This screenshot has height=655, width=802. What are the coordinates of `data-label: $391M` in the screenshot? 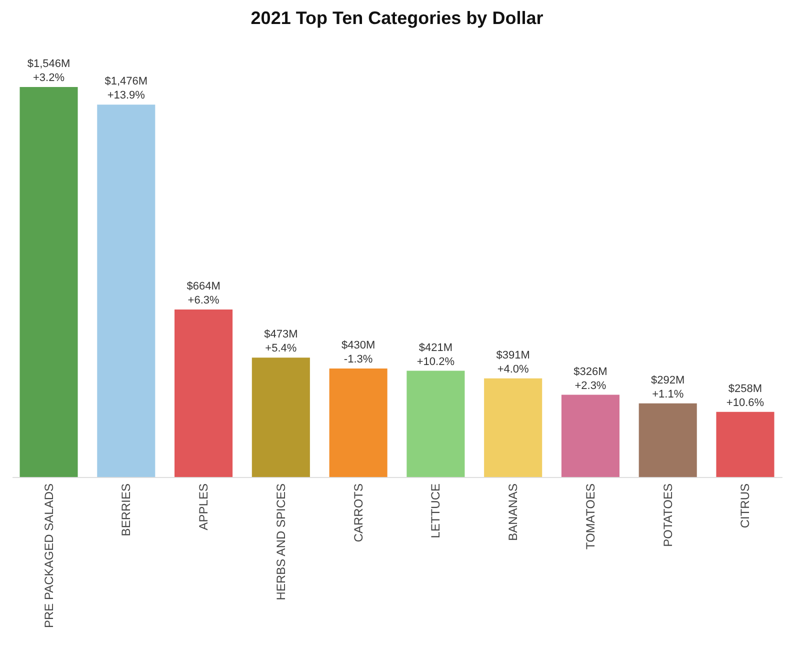 It's located at (513, 355).